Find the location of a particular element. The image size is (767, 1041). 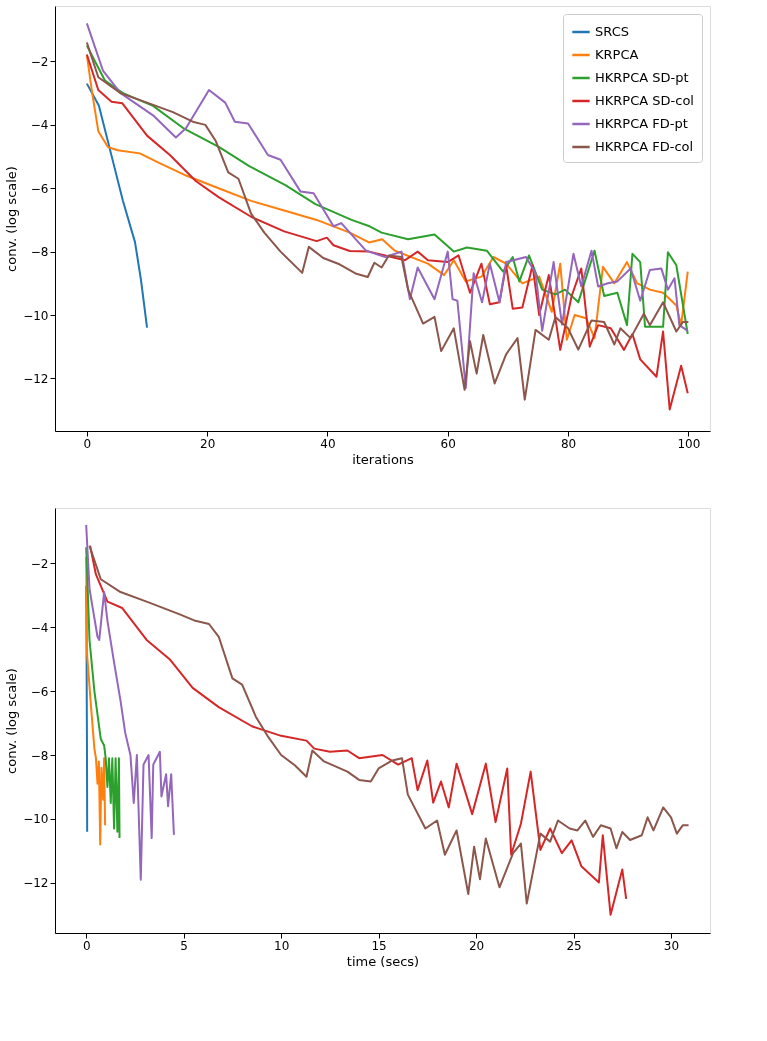

x-tick-label: 60 is located at coordinates (448, 443).